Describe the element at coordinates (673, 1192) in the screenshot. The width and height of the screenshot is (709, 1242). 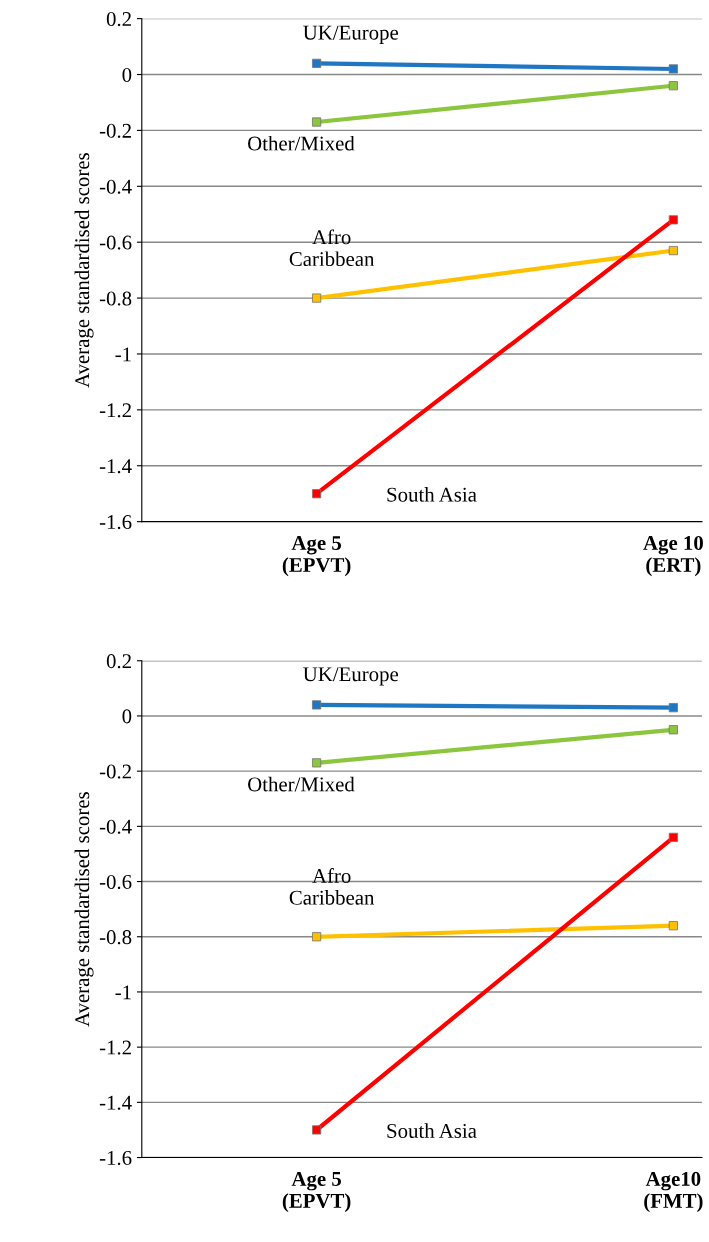
I see `x-tick-label: Age10 (FMT)` at that location.